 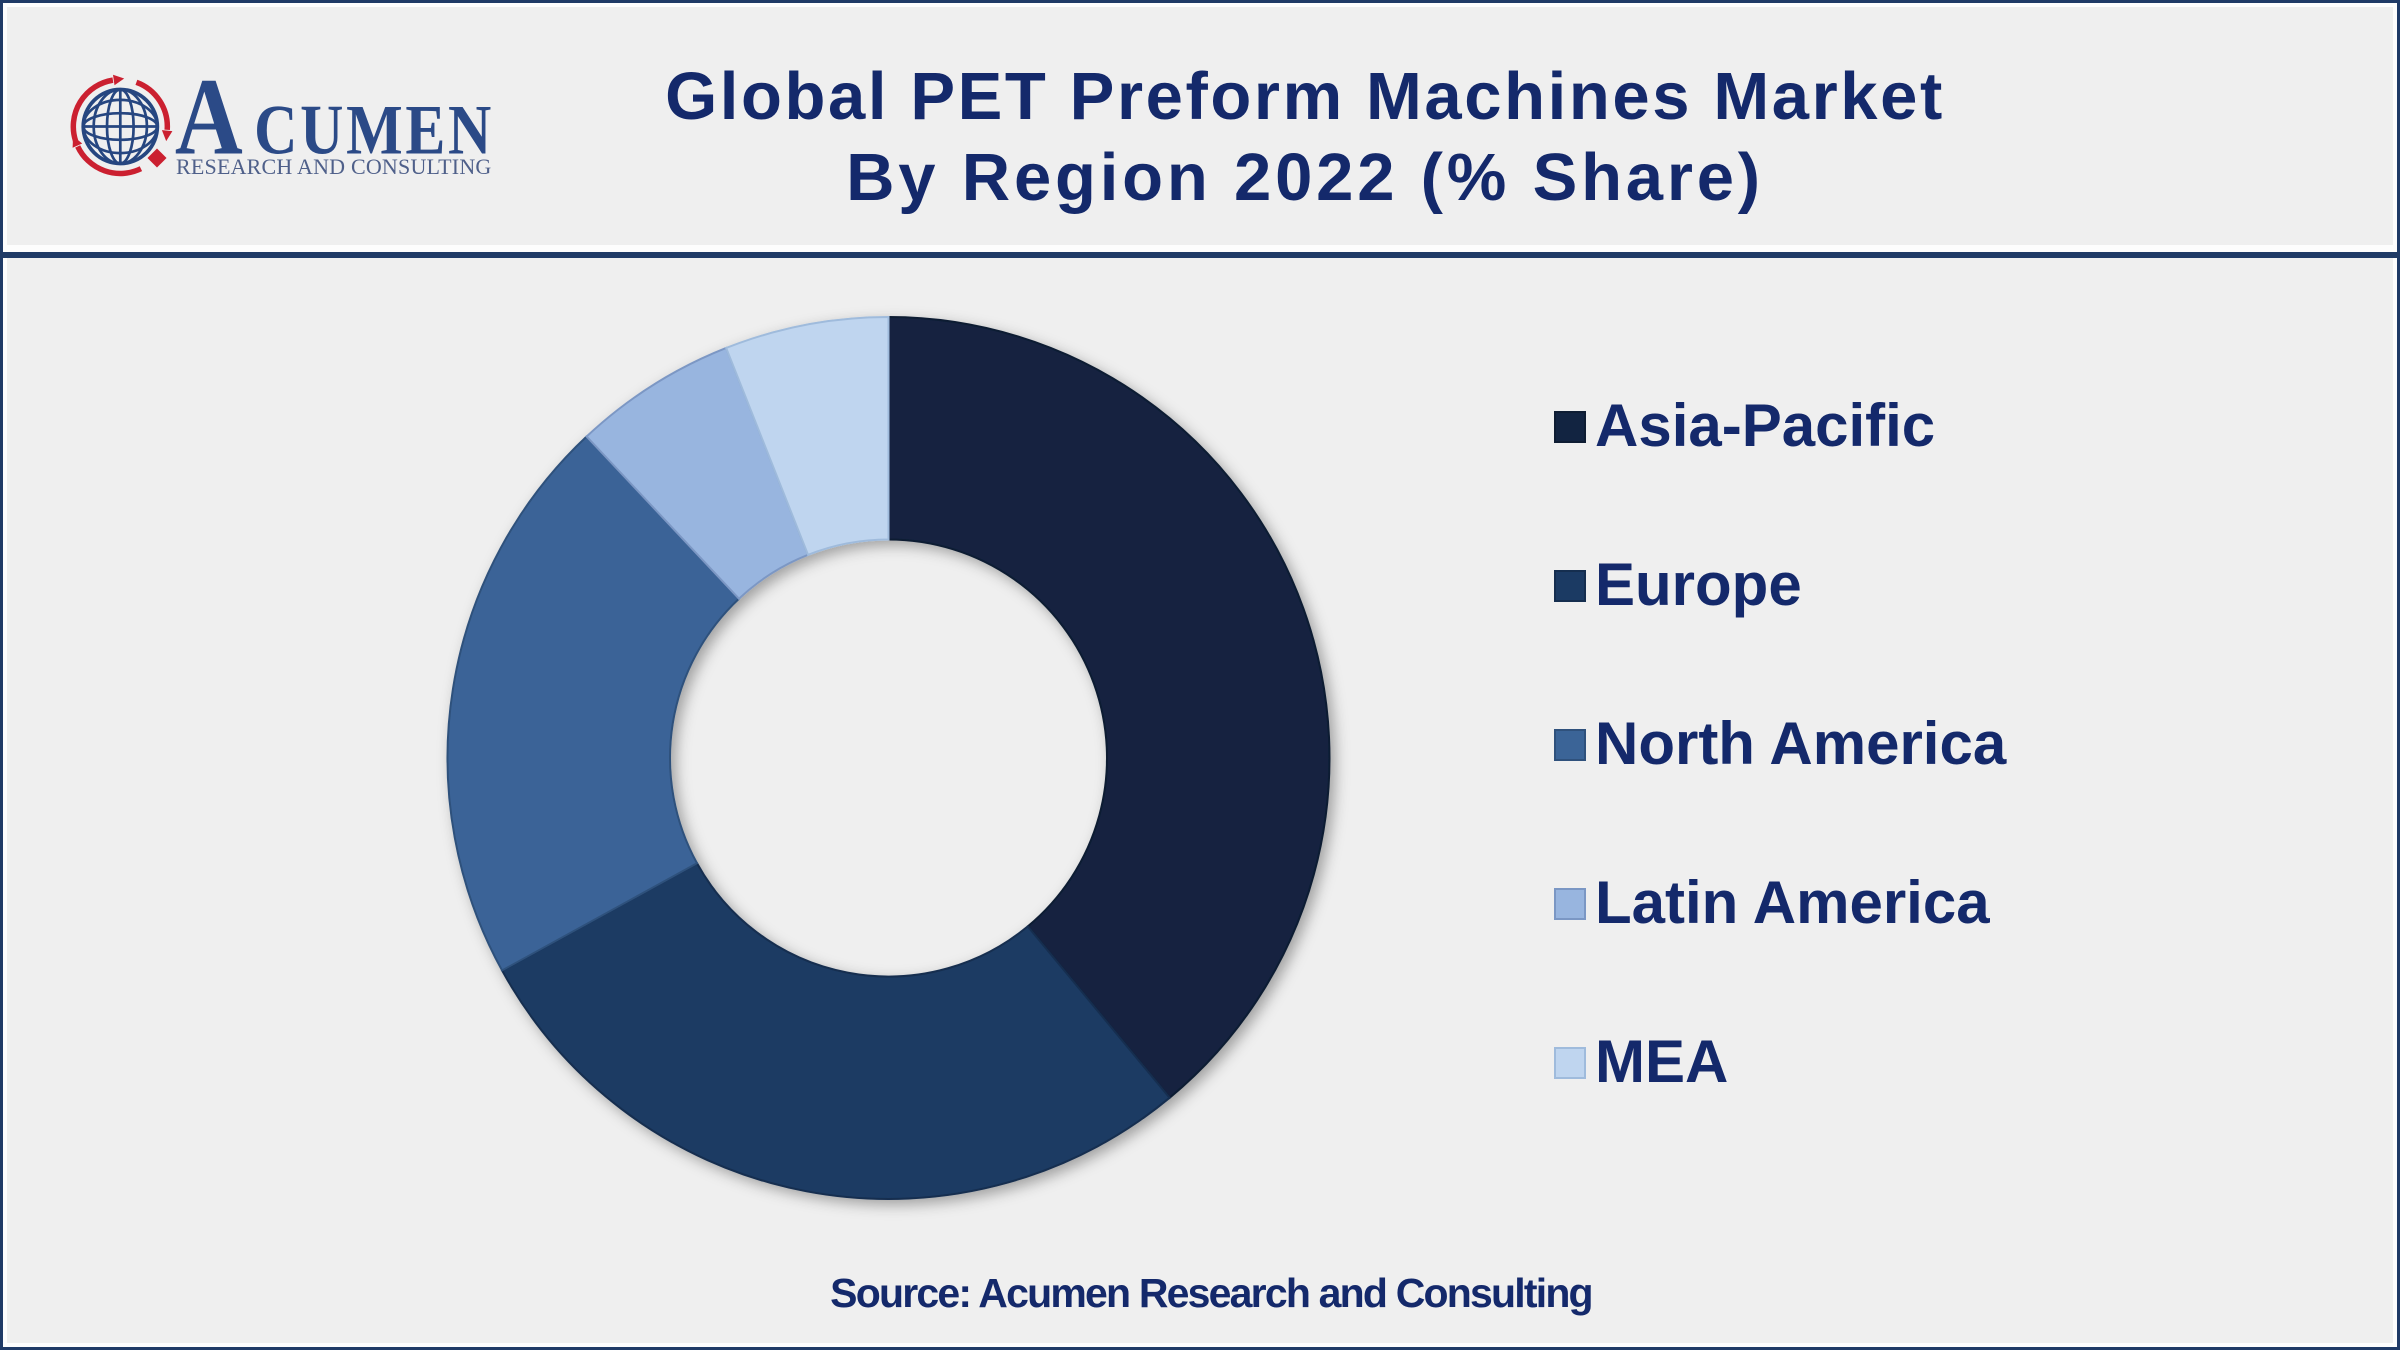 I want to click on svg-text: A, so click(x=209, y=117).